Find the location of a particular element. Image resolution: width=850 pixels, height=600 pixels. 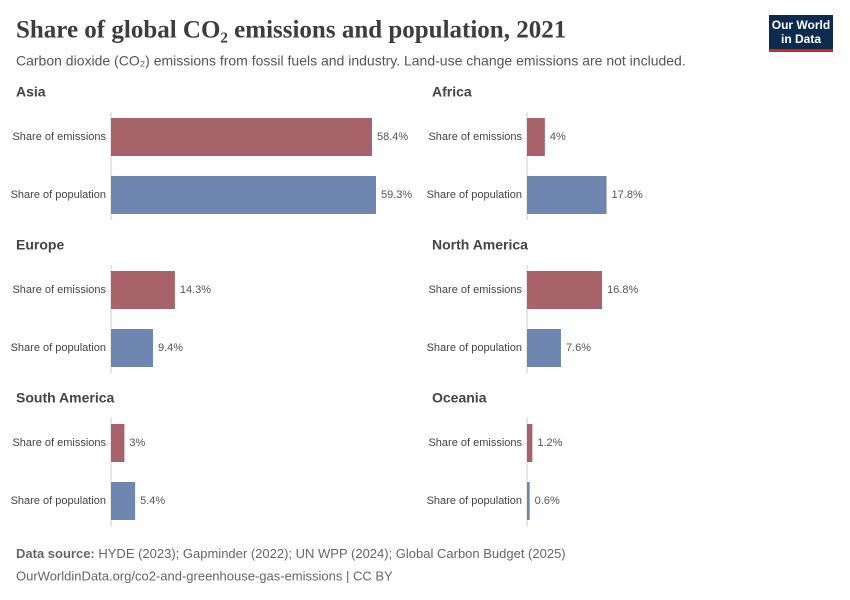

value-label: 58.4% is located at coordinates (392, 137).